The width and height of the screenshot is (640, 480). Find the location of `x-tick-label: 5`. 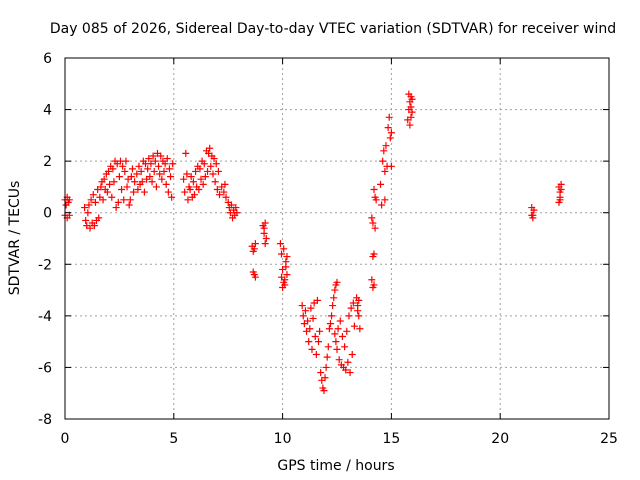

x-tick-label: 5 is located at coordinates (173, 439).